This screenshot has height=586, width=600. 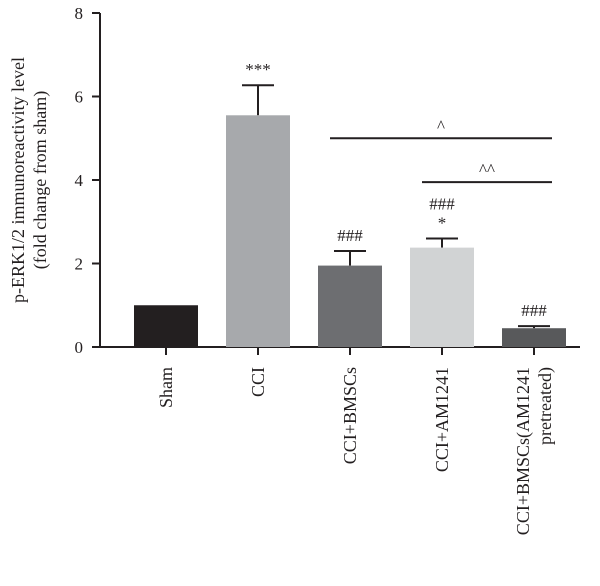 What do you see at coordinates (166, 387) in the screenshot?
I see `x-category-label: Sham` at bounding box center [166, 387].